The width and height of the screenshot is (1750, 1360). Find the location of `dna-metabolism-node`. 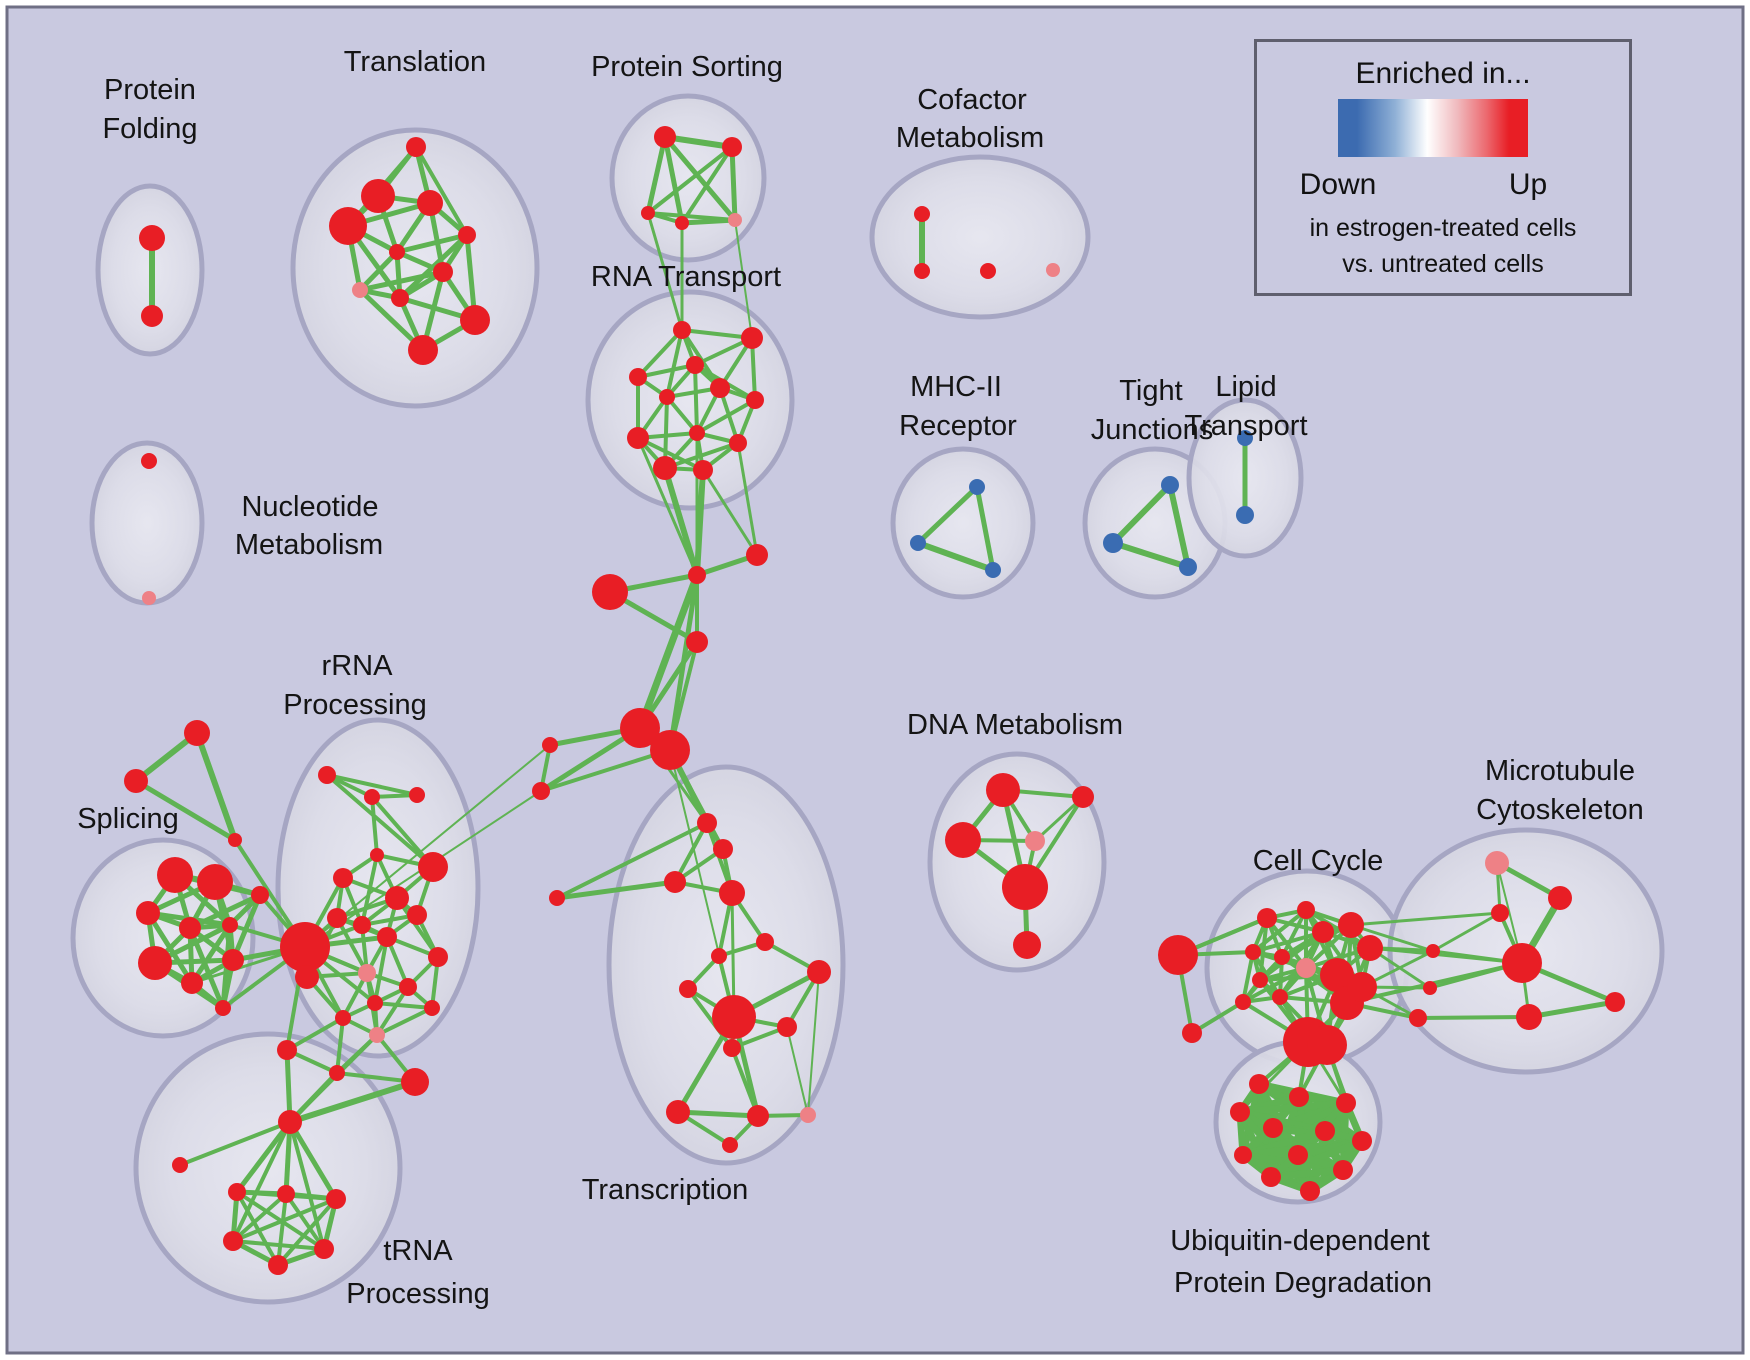

dna-metabolism-node is located at coordinates (1035, 841).